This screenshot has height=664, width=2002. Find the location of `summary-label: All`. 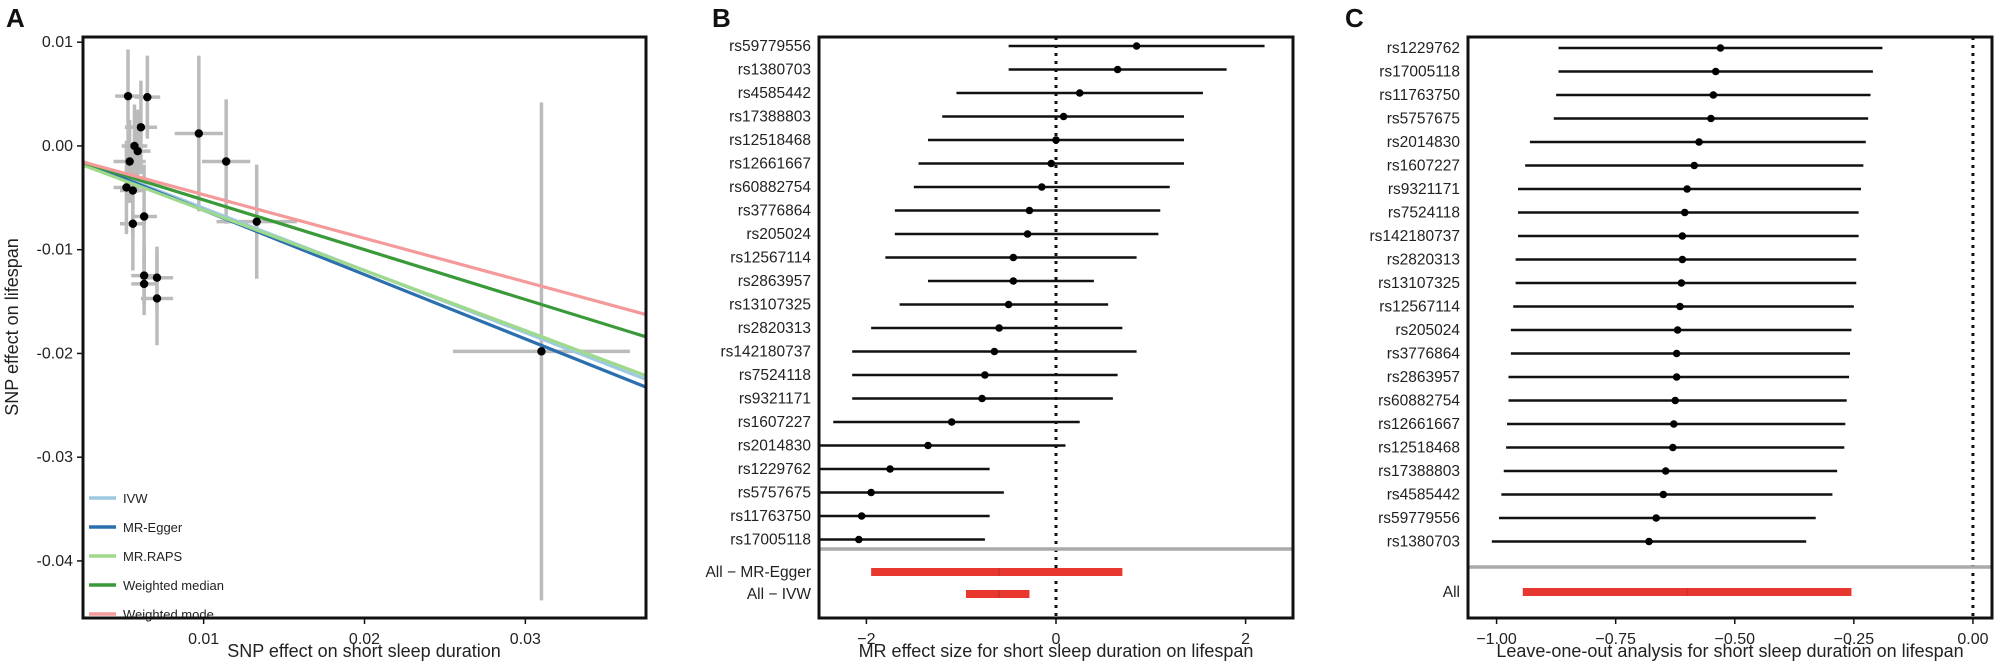

summary-label: All is located at coordinates (1451, 592).